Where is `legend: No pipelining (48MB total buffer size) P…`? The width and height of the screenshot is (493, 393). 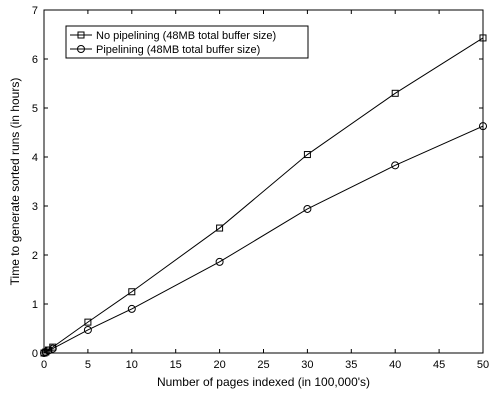
legend: No pipelining (48MB total buffer size) P… is located at coordinates (187, 42).